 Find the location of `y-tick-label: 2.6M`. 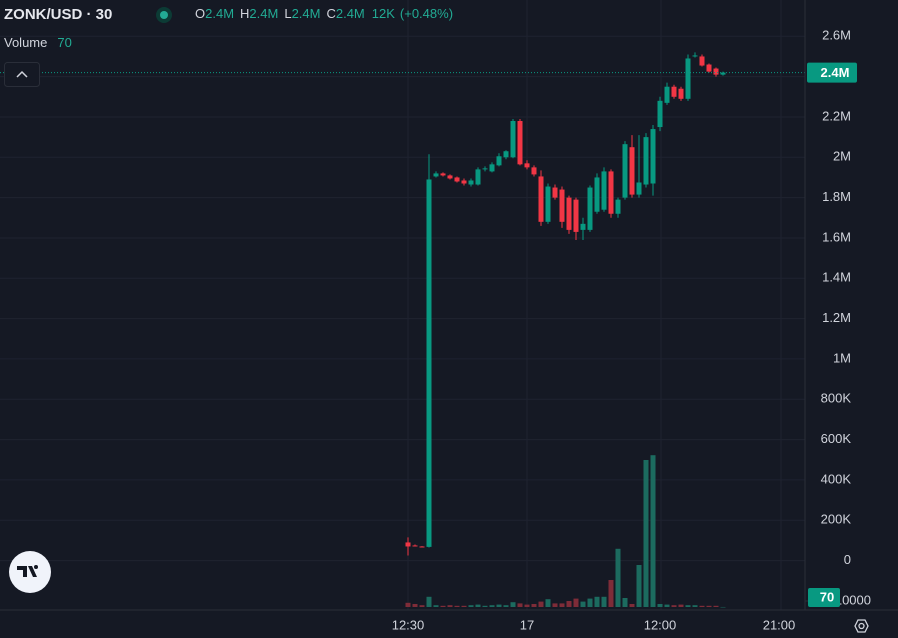

y-tick-label: 2.6M is located at coordinates (836, 35).